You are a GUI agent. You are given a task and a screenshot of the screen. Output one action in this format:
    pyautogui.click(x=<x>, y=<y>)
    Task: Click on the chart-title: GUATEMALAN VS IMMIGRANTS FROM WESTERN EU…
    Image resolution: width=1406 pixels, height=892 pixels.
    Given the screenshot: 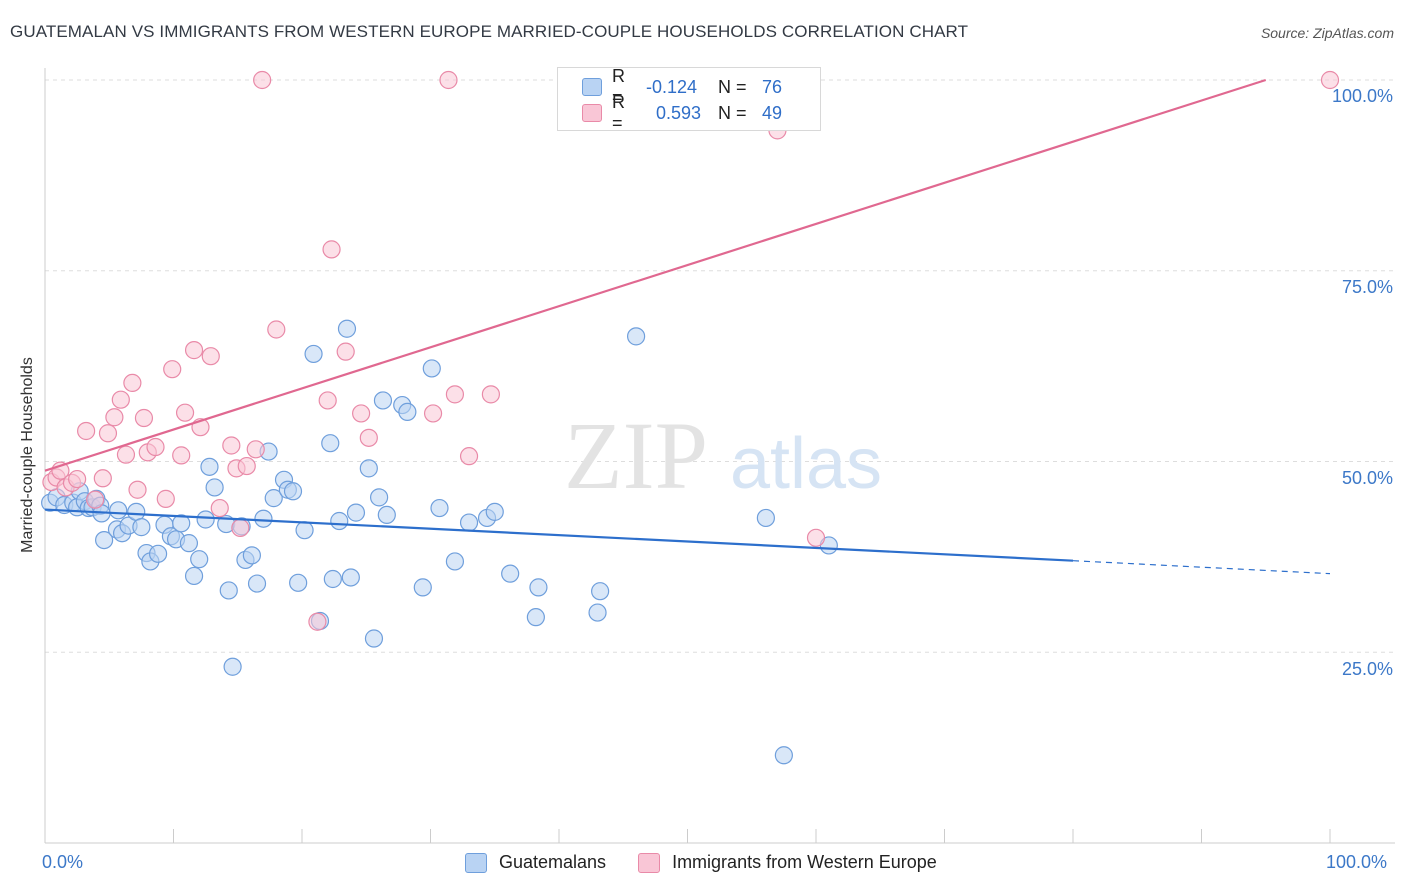 What is the action you would take?
    pyautogui.click(x=489, y=31)
    